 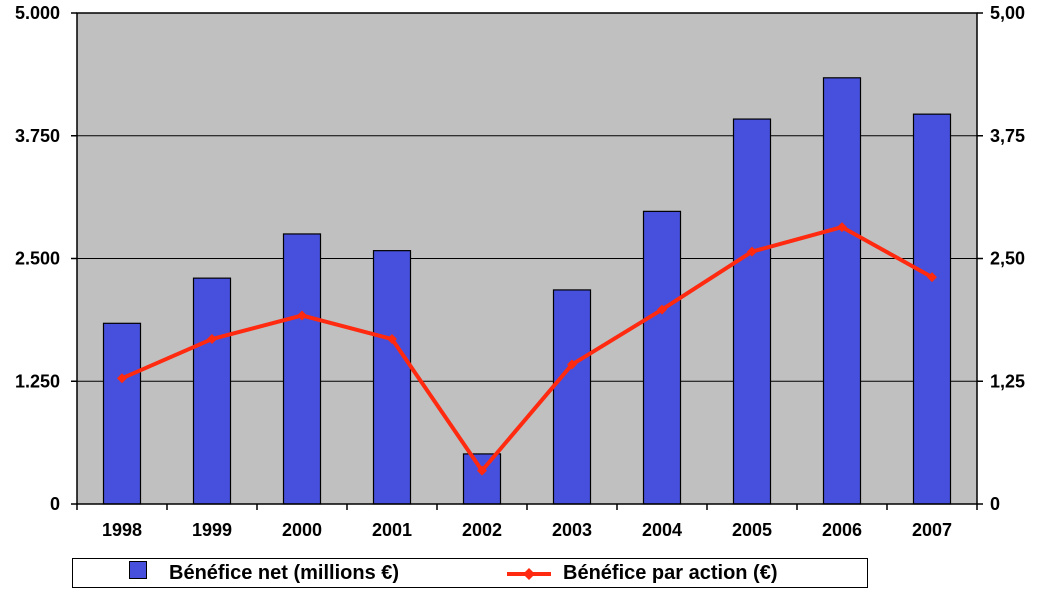 What do you see at coordinates (37, 13) in the screenshot?
I see `left-tick-label: 5.000` at bounding box center [37, 13].